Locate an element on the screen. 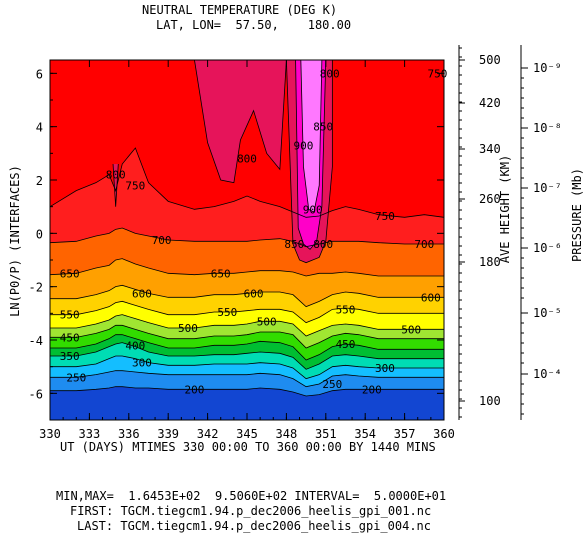  pressure-tick-label-5: 10⁻⁴ is located at coordinates (547, 374).